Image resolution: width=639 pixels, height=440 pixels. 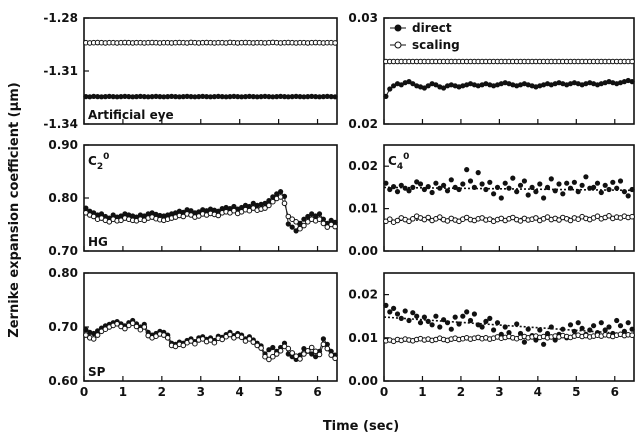 I want to click on panel-middle-left: 0.90 0.80 0.70 HG C20, so click(x=193, y=198).